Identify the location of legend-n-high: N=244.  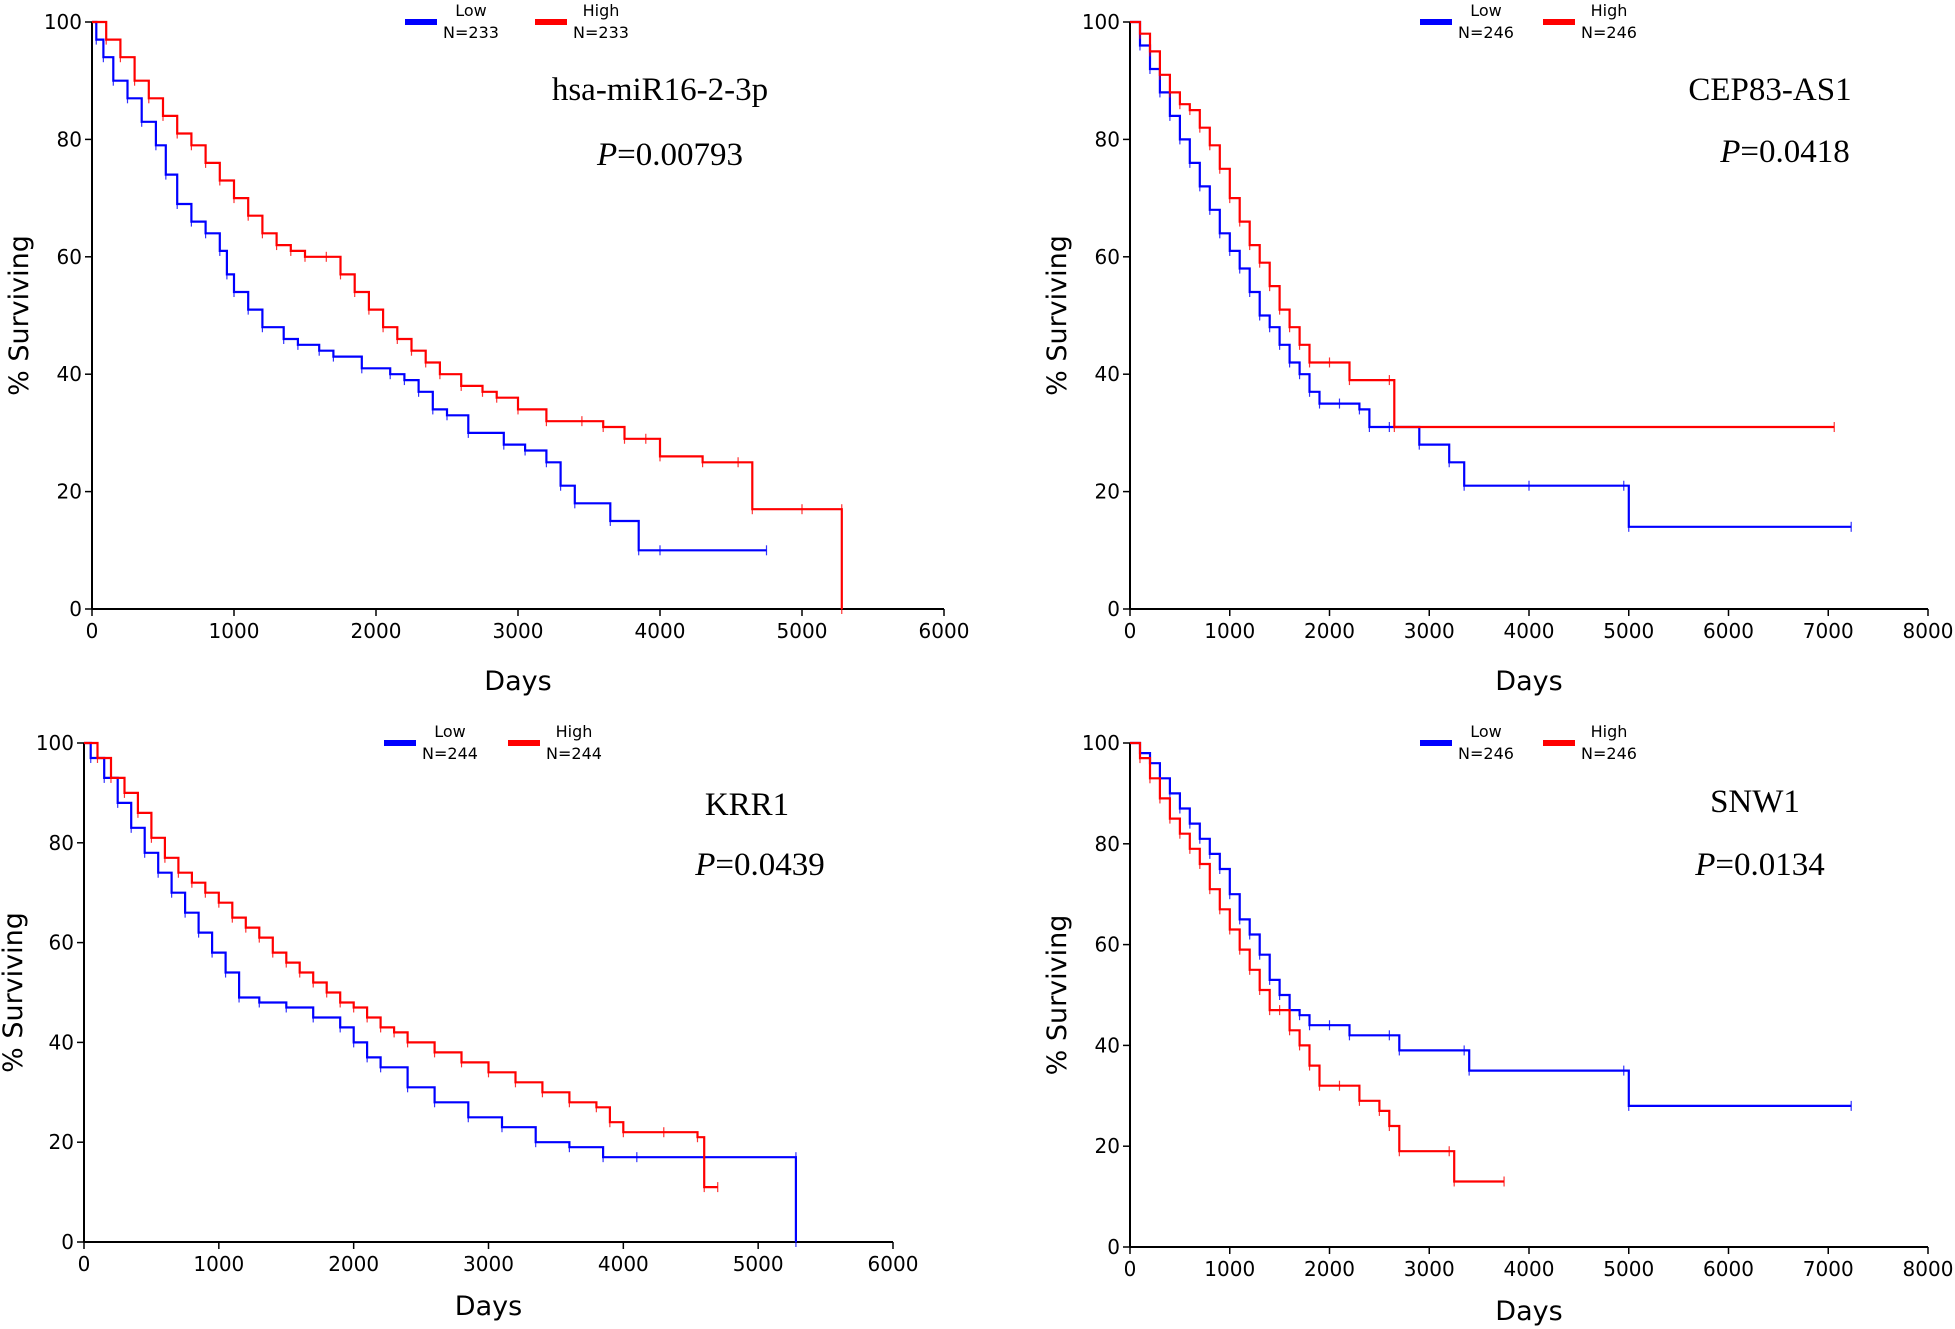
(574, 753).